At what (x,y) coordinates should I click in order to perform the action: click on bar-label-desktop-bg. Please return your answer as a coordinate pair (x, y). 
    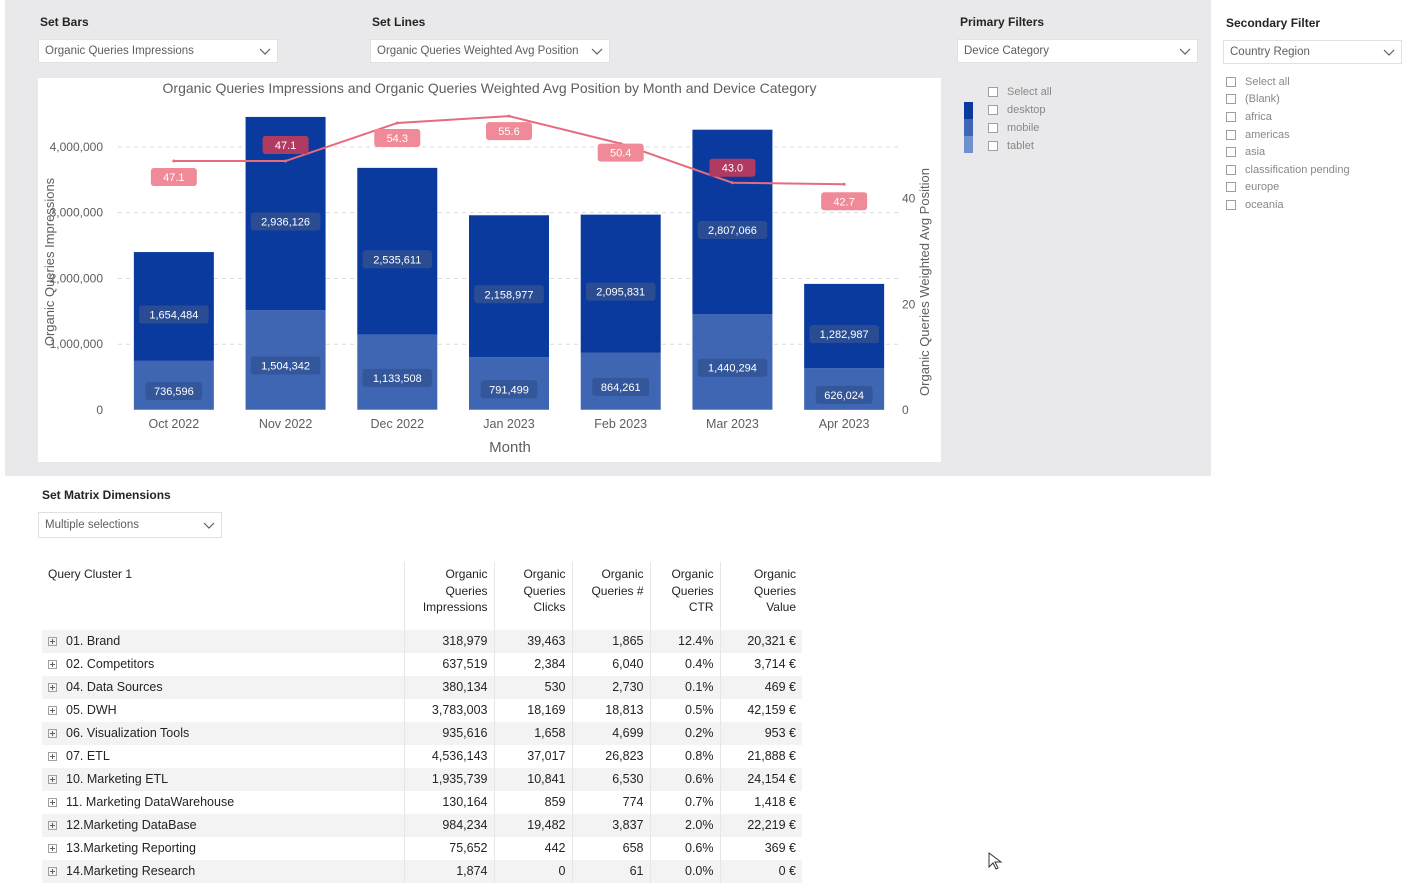
    Looking at the image, I should click on (397, 259).